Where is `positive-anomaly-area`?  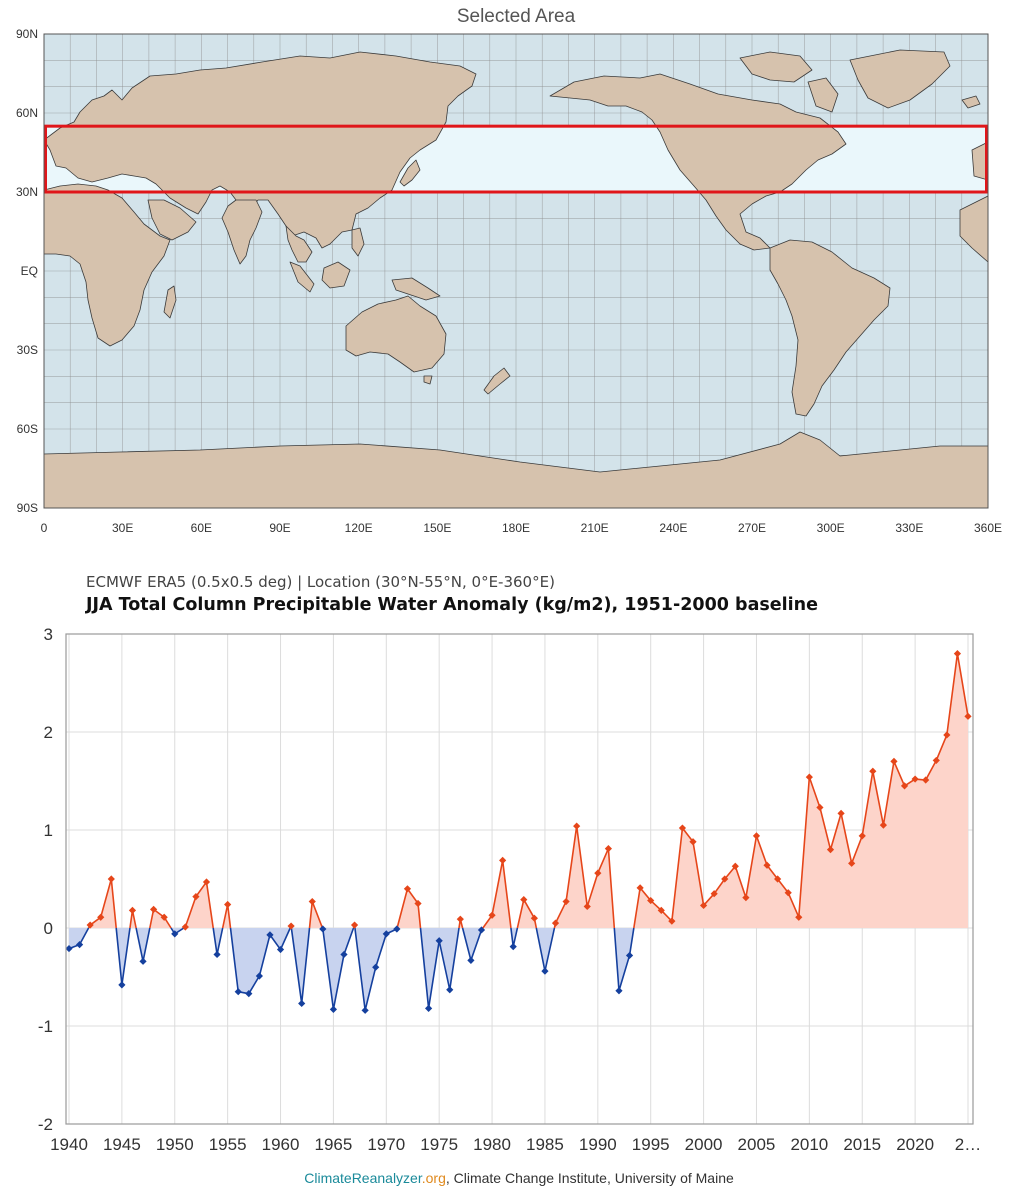
positive-anomaly-area is located at coordinates (584, 877).